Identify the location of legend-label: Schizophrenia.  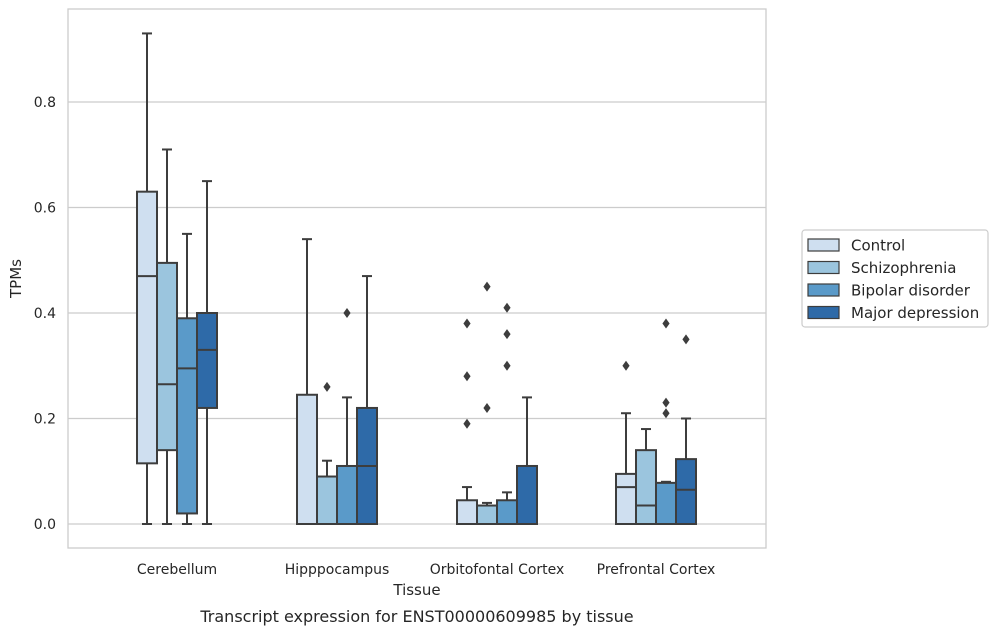
(903, 268).